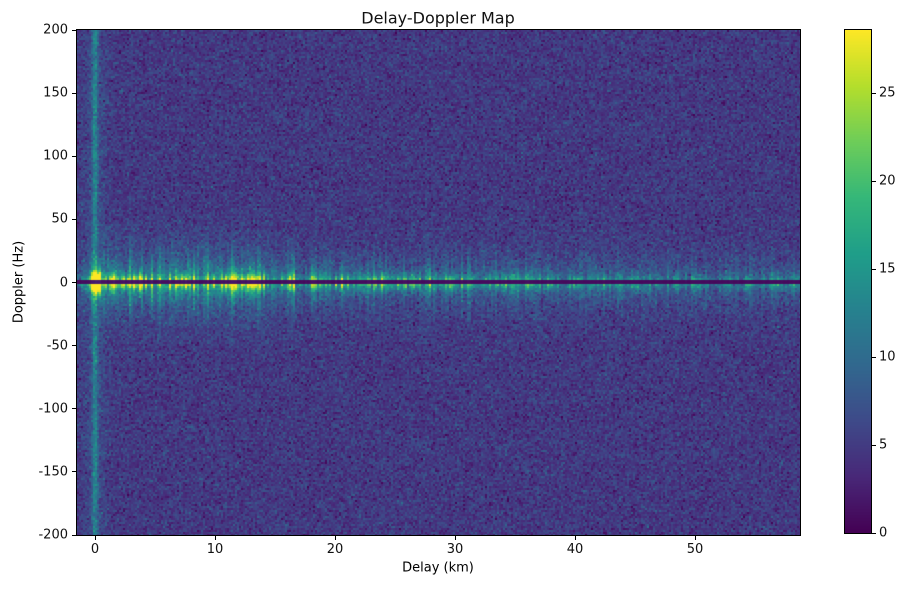 The height and width of the screenshot is (590, 907). I want to click on colorbar-tick-label: 25, so click(887, 93).